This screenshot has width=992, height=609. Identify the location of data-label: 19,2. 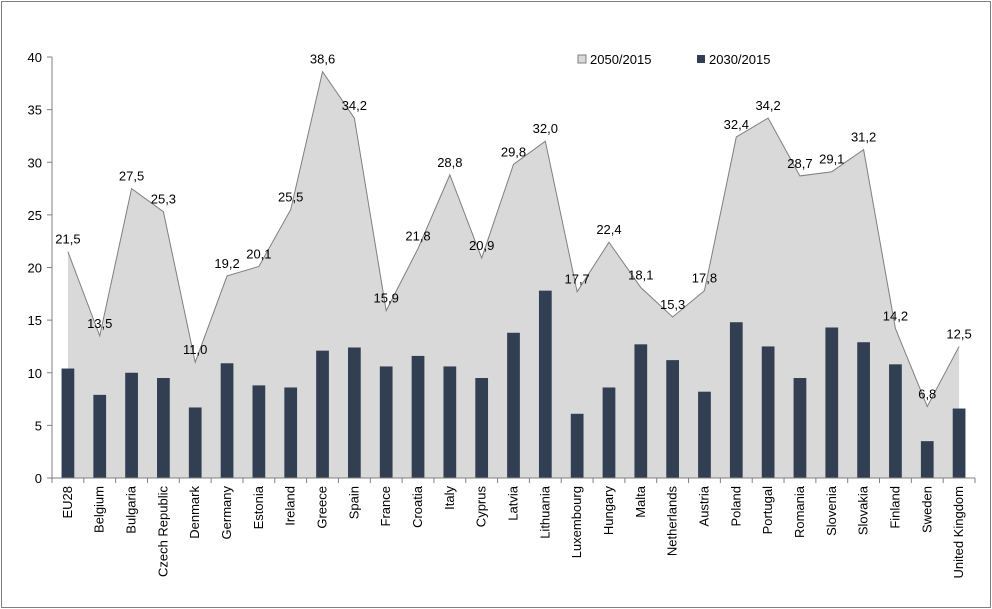
(226, 263).